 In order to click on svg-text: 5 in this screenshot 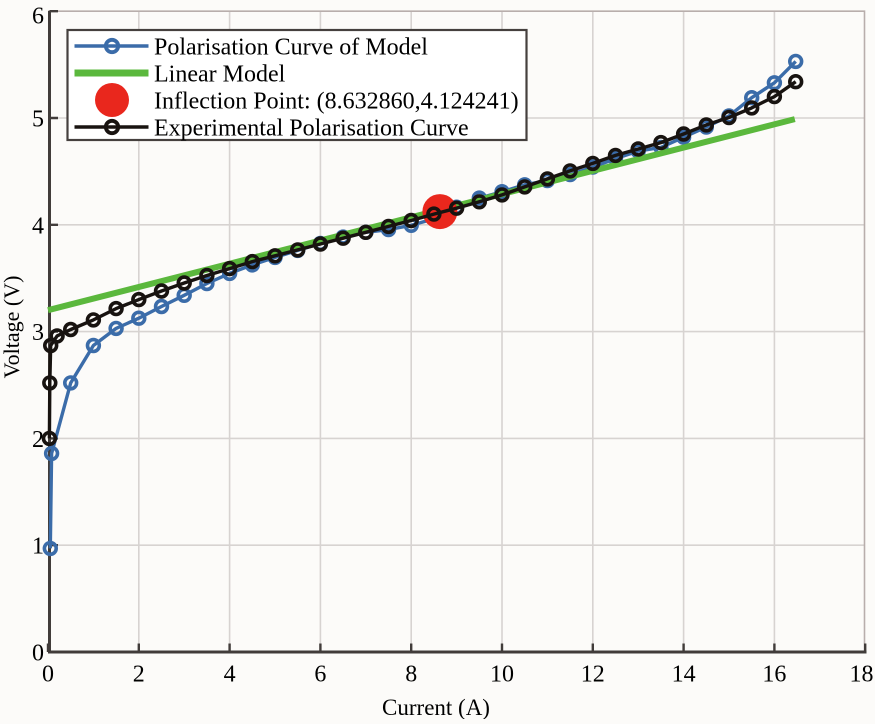, I will do `click(38, 120)`.